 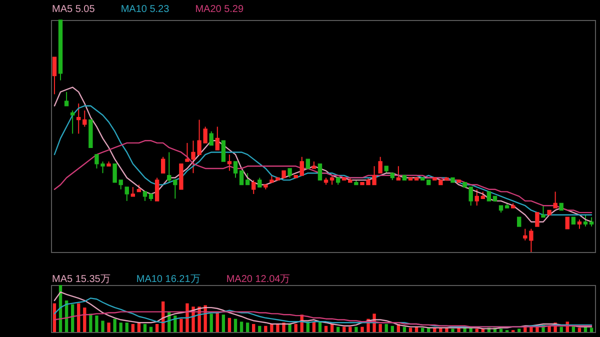 What do you see at coordinates (258, 279) in the screenshot?
I see `text: MA20 12.04万` at bounding box center [258, 279].